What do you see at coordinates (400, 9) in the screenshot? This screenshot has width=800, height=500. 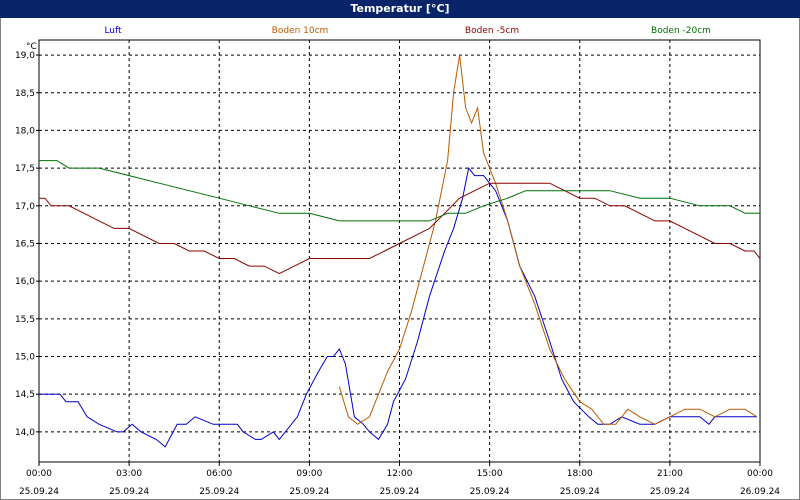 I see `chart-title: Temperatur [°C]` at bounding box center [400, 9].